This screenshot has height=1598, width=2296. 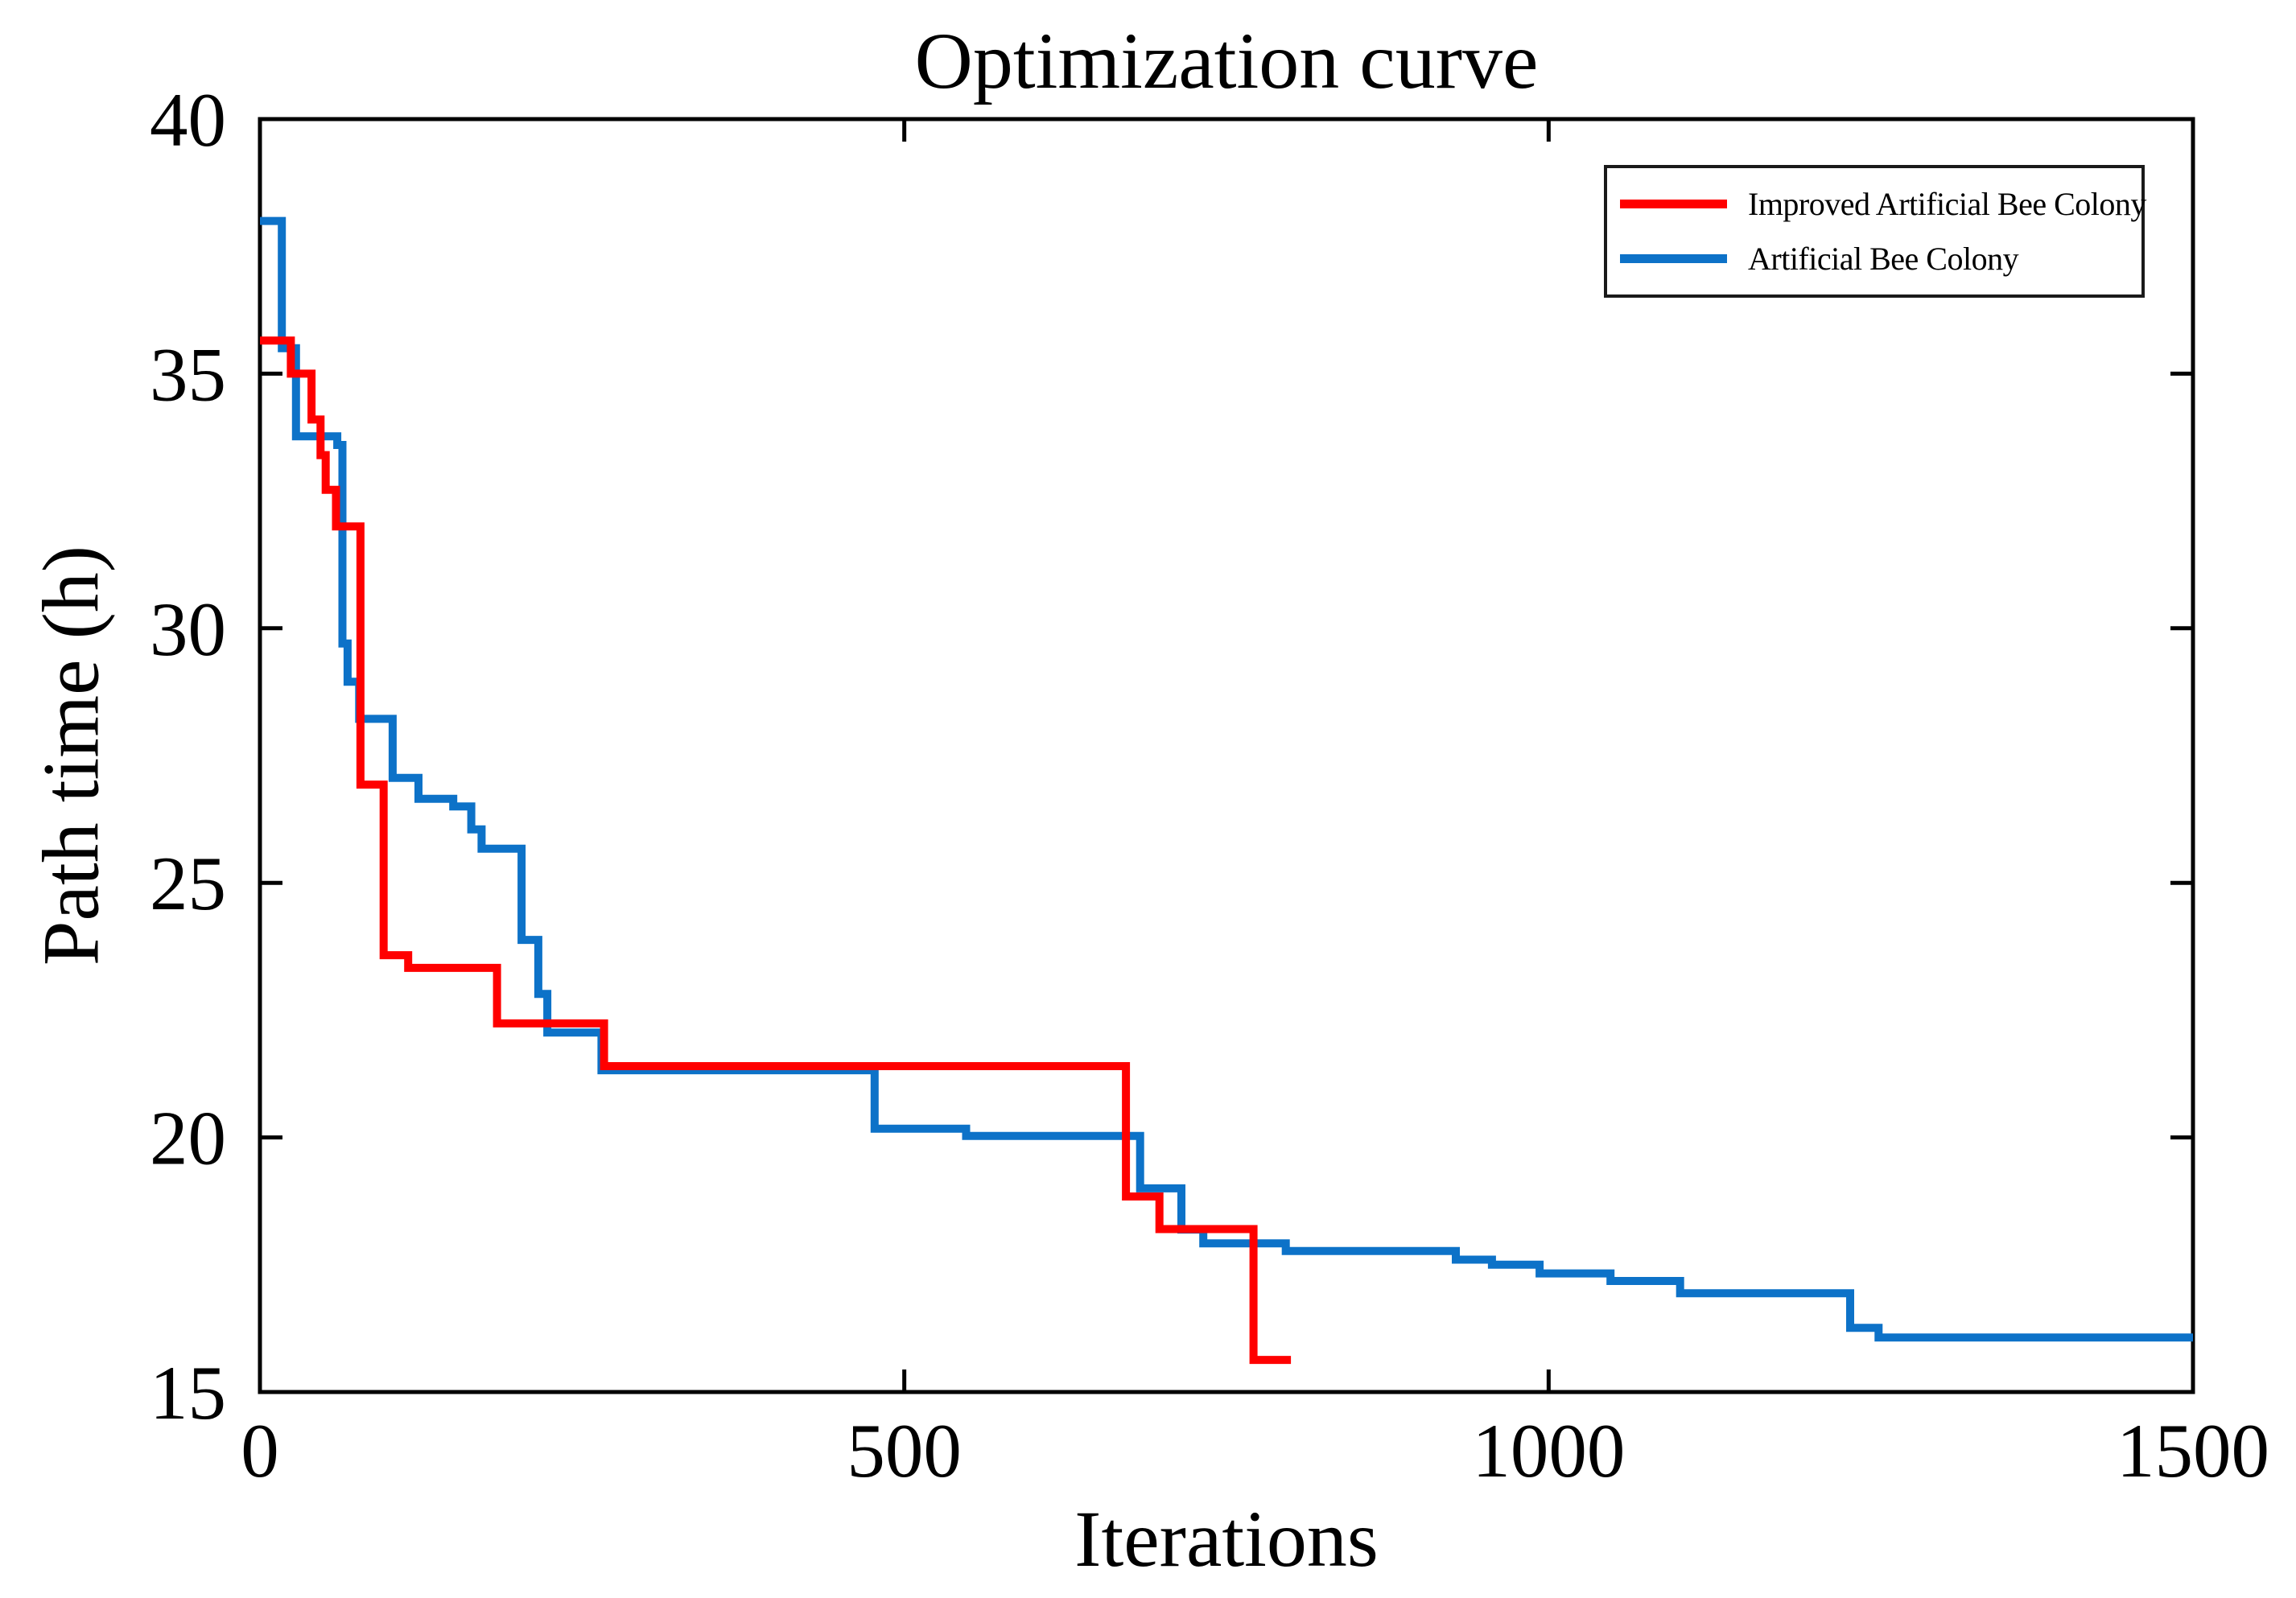 What do you see at coordinates (71, 755) in the screenshot?
I see `y-axis-label: Path time (h)` at bounding box center [71, 755].